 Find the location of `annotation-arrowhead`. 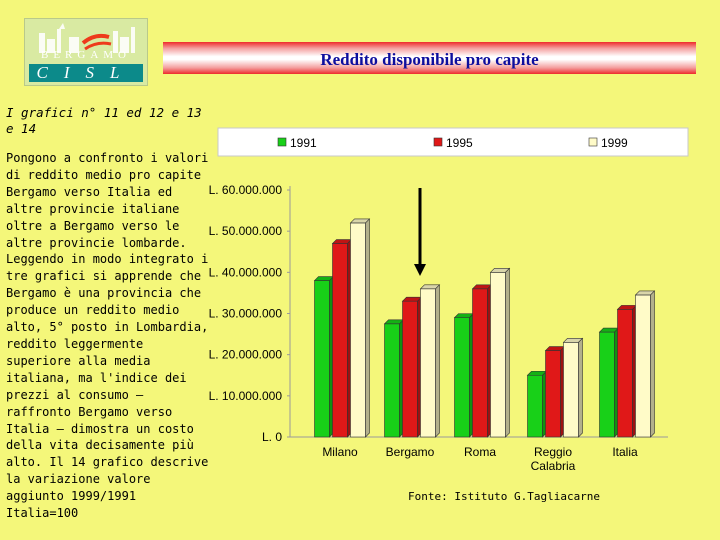

annotation-arrowhead is located at coordinates (420, 270).